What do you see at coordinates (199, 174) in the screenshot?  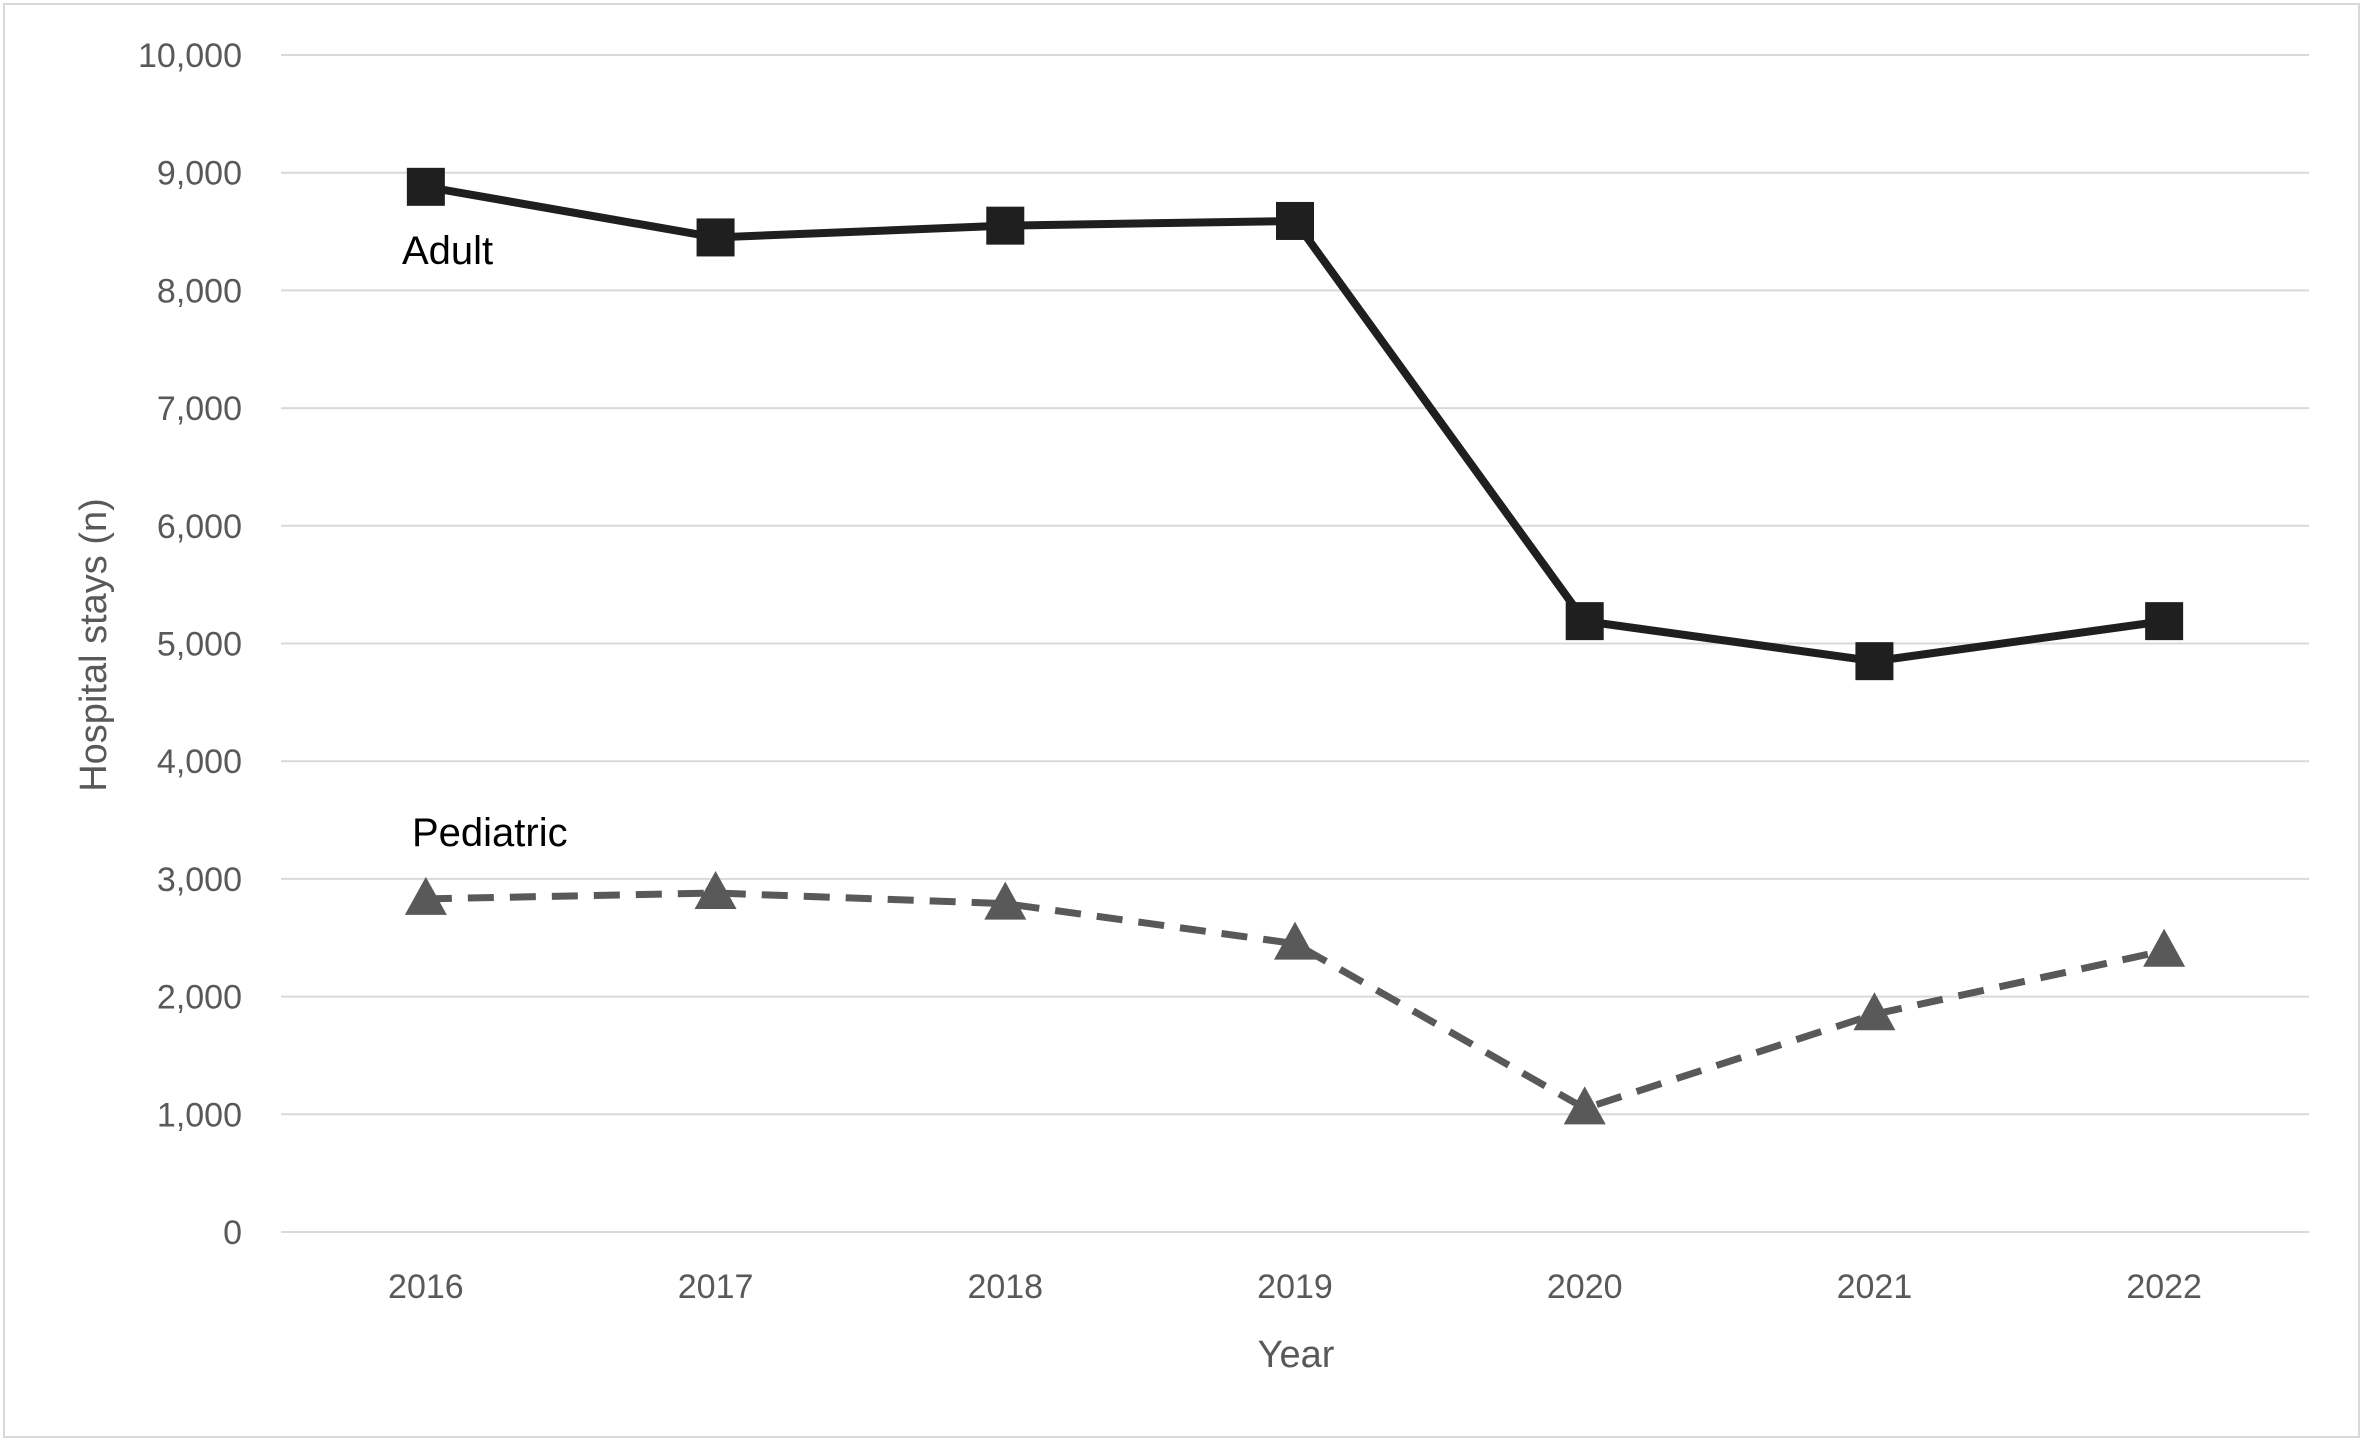 I see `y-tick-label: 9,000` at bounding box center [199, 174].